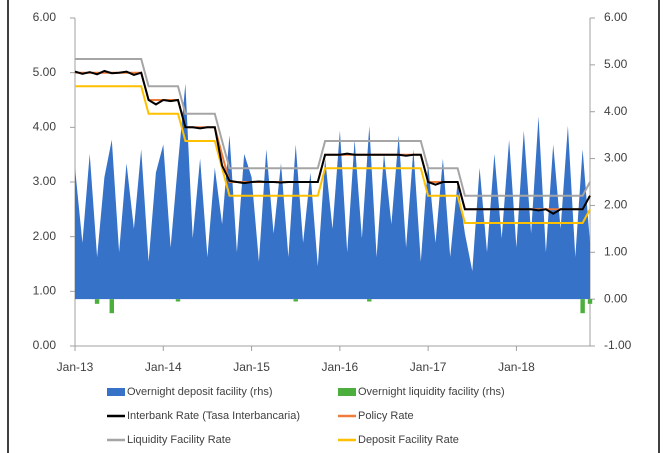  What do you see at coordinates (45, 236) in the screenshot?
I see `y-tick-label: 2.00` at bounding box center [45, 236].